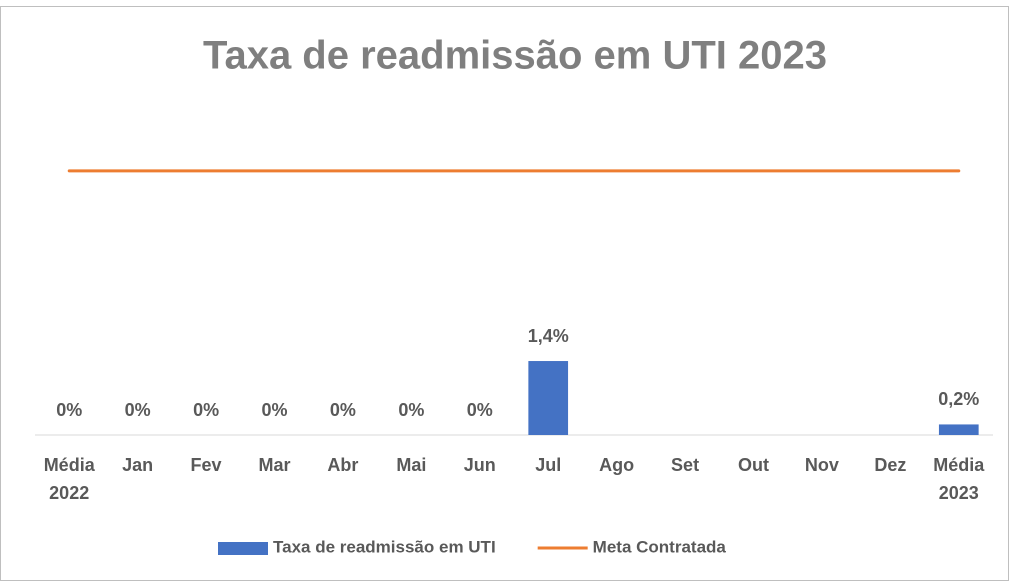  What do you see at coordinates (660, 546) in the screenshot?
I see `legend-label: Meta Contratada` at bounding box center [660, 546].